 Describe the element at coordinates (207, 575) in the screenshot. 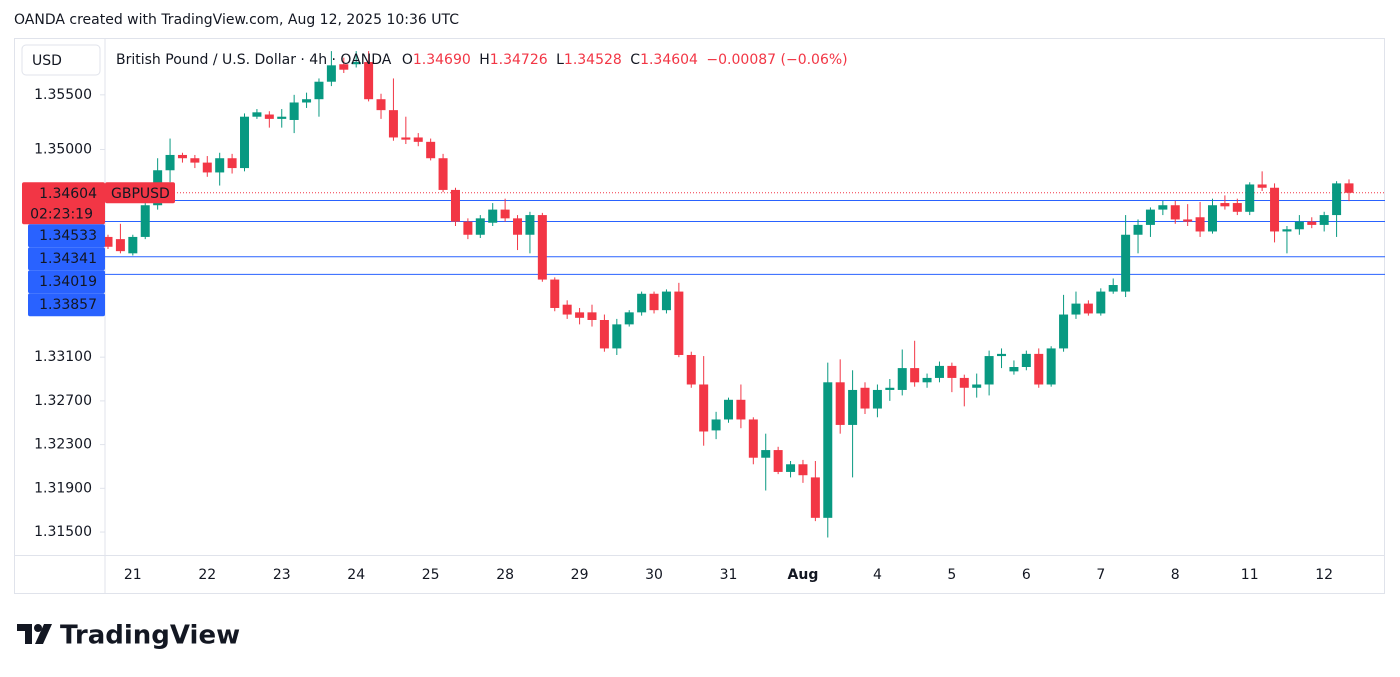

I see `x-tick-label: 22` at that location.